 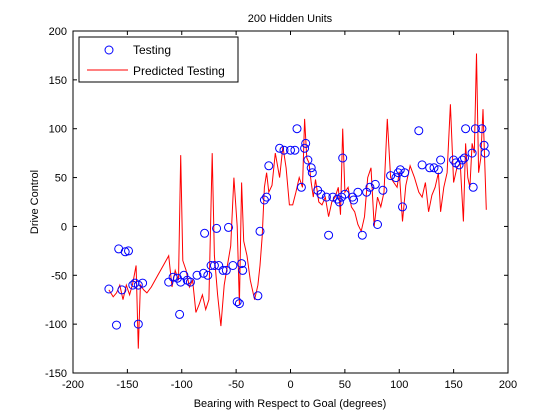 What do you see at coordinates (290, 385) in the screenshot?
I see `x-tick-label: 0` at bounding box center [290, 385].